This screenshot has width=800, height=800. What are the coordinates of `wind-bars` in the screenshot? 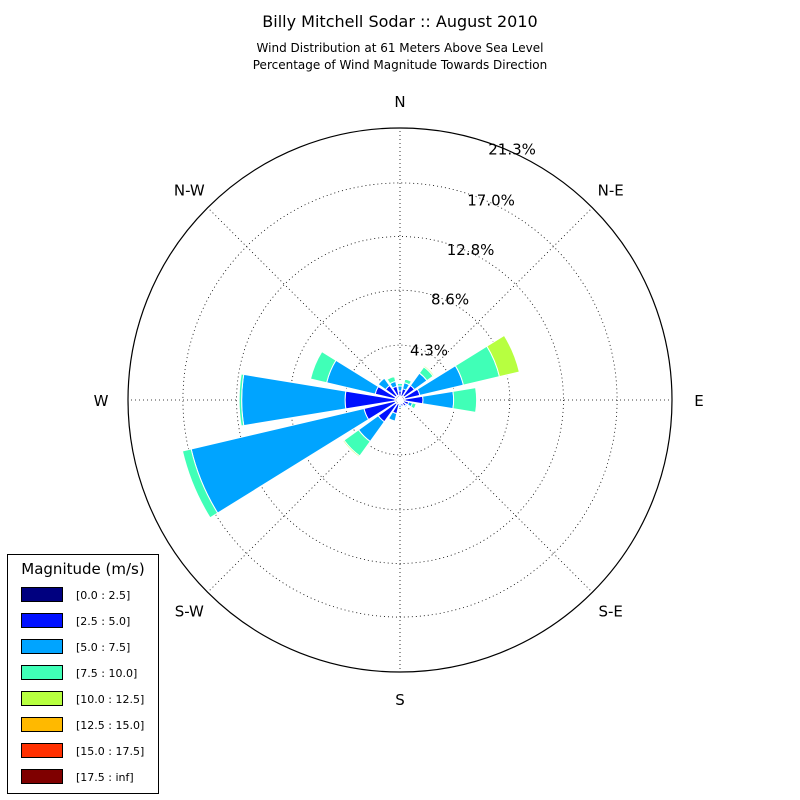 It's located at (350, 426).